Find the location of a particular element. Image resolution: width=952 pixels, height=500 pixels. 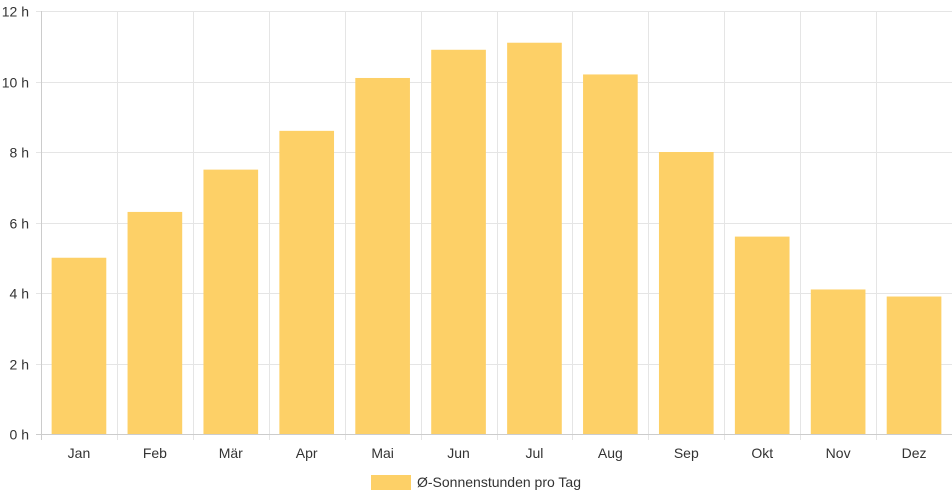

legend: Ø-Sonnenstunden pro Tag is located at coordinates (476, 482).